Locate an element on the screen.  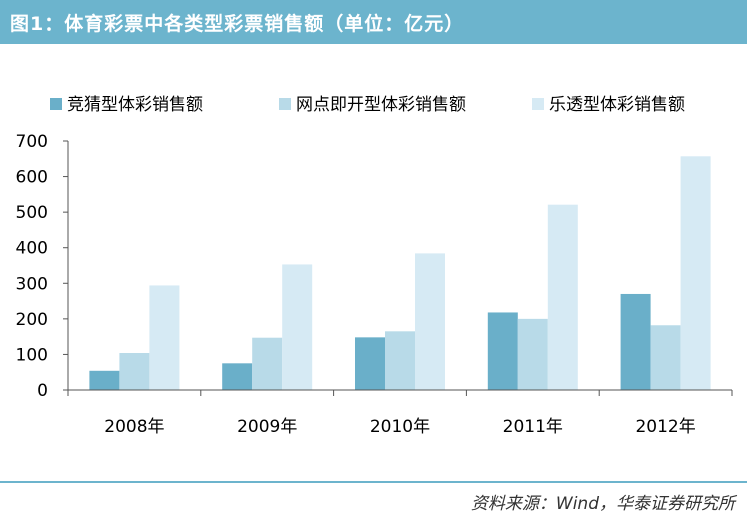
legend-label-0: 竞猜型体彩销售额 is located at coordinates (135, 105).